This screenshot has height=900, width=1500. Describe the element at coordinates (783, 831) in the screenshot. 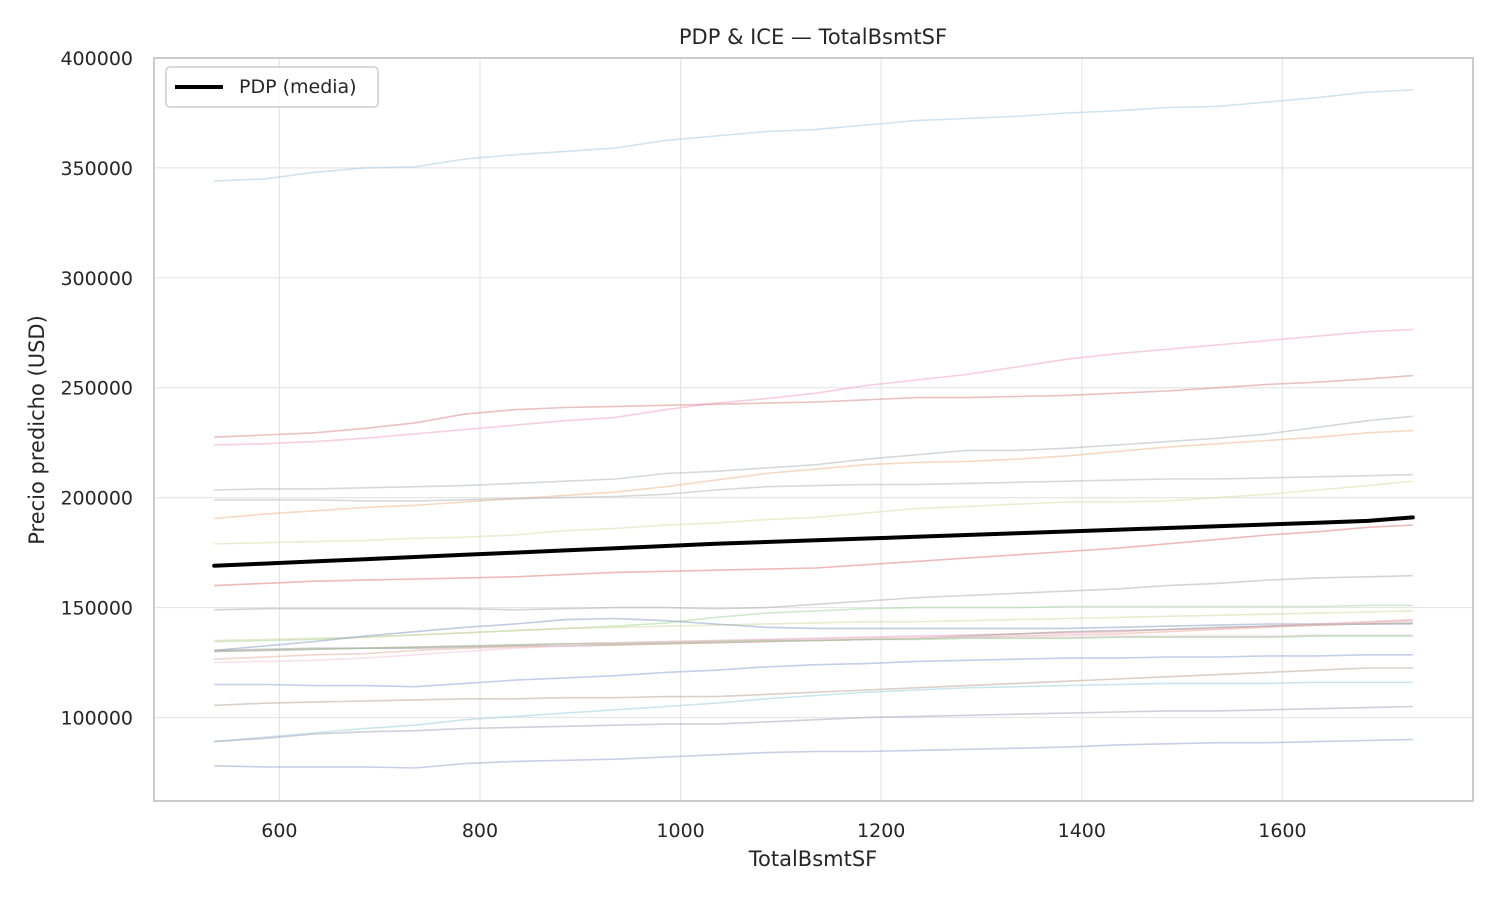

I see `x-axis-ticks: 600 800 1000 1200 1400 1600` at that location.